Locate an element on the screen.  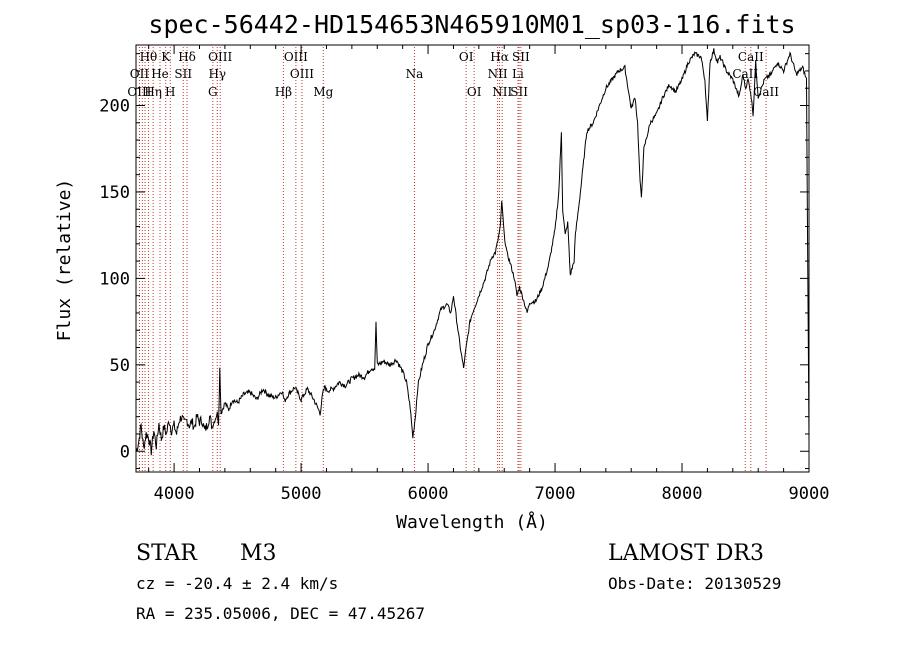
emission-line-label: OII is located at coordinates (140, 74).